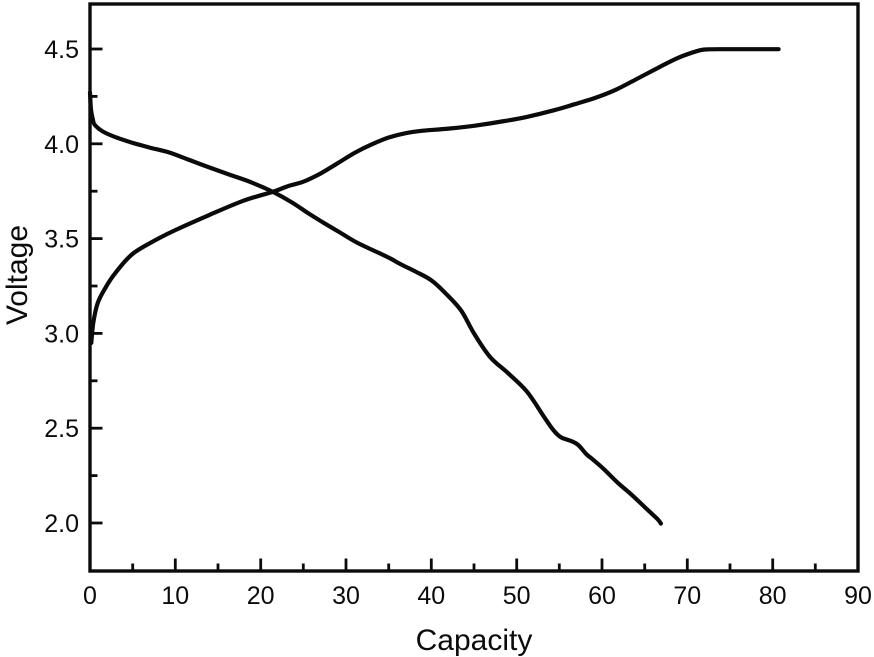 The width and height of the screenshot is (874, 657). I want to click on svg-text: 20, so click(261, 596).